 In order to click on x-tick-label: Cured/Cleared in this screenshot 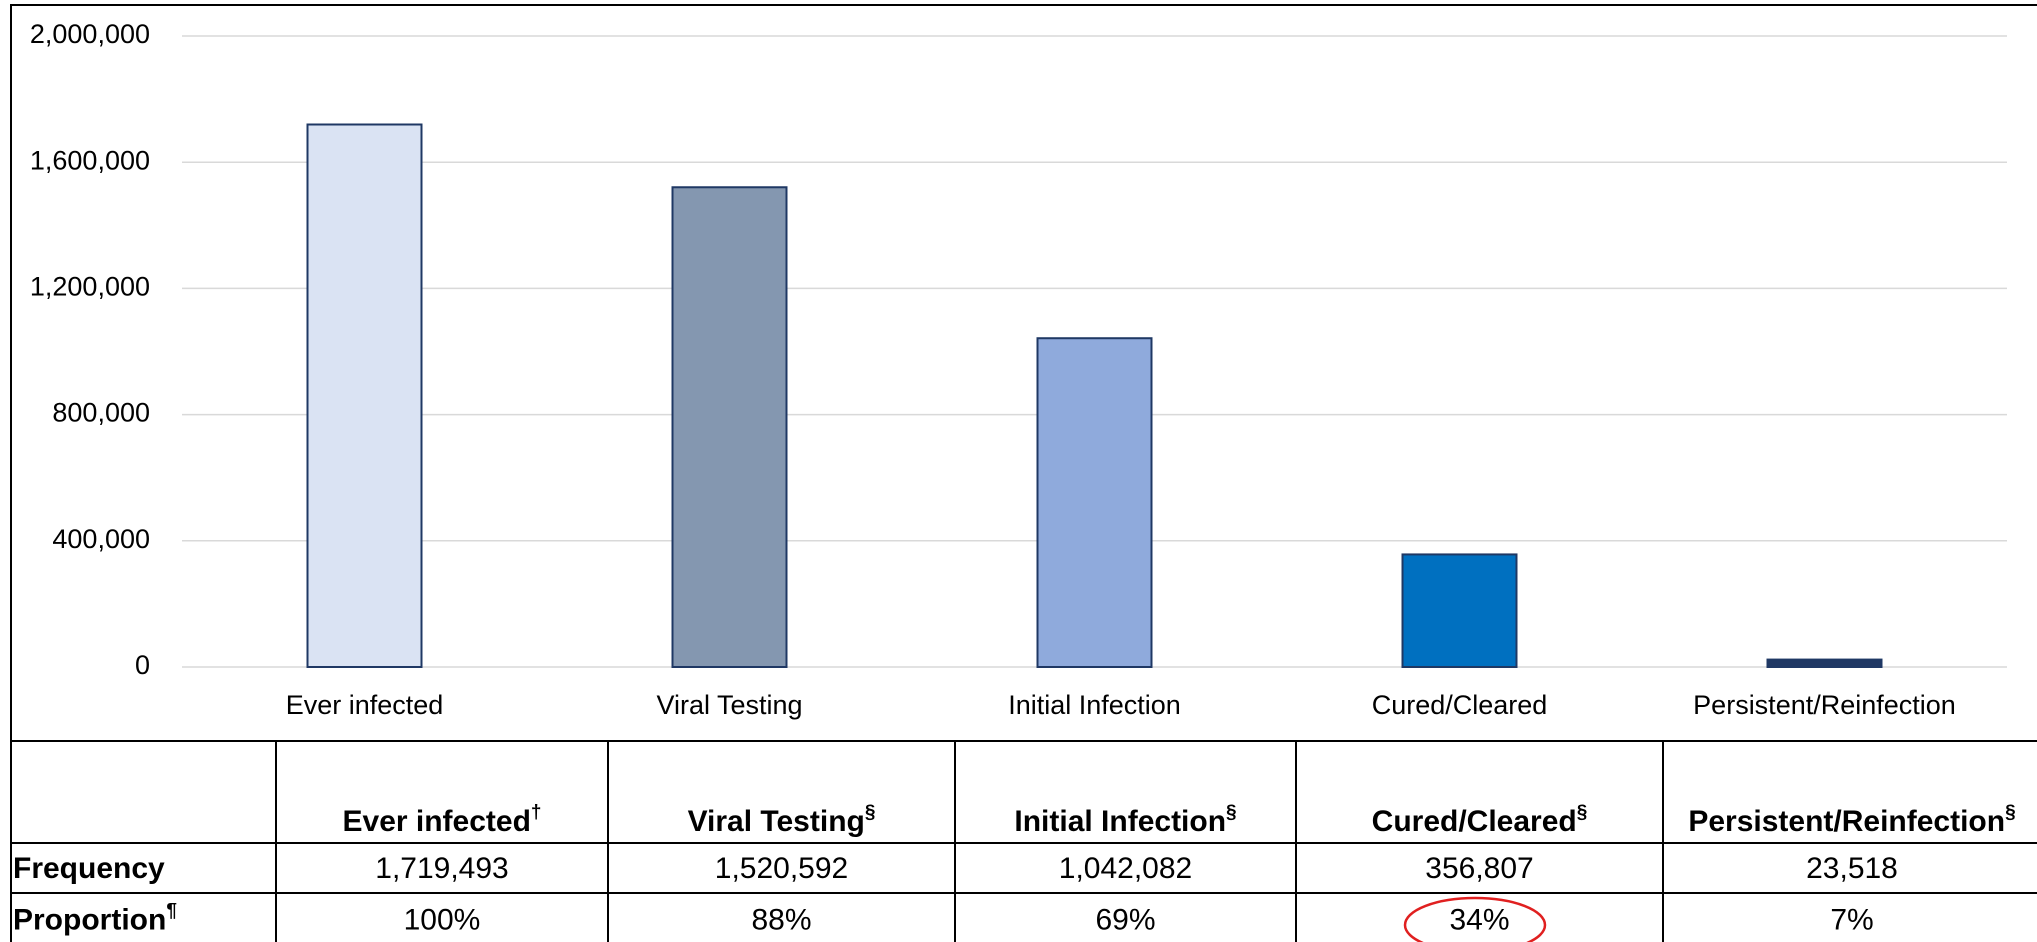, I will do `click(1460, 705)`.